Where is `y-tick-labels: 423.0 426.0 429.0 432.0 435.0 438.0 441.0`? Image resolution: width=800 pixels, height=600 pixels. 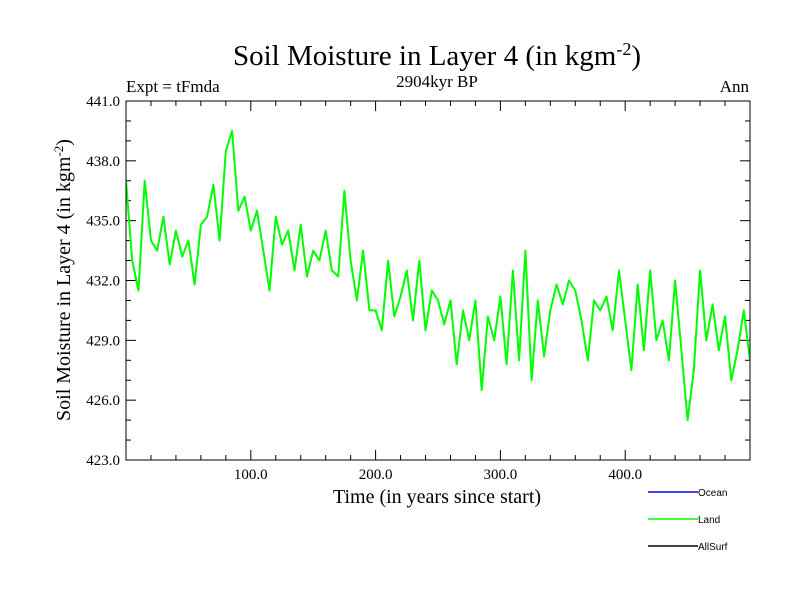 y-tick-labels: 423.0 426.0 429.0 432.0 435.0 438.0 441.0 is located at coordinates (103, 281).